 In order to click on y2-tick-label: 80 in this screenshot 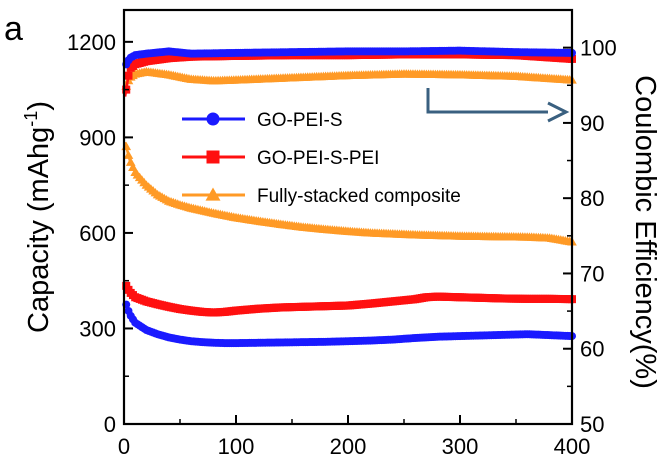, I will do `click(592, 198)`.